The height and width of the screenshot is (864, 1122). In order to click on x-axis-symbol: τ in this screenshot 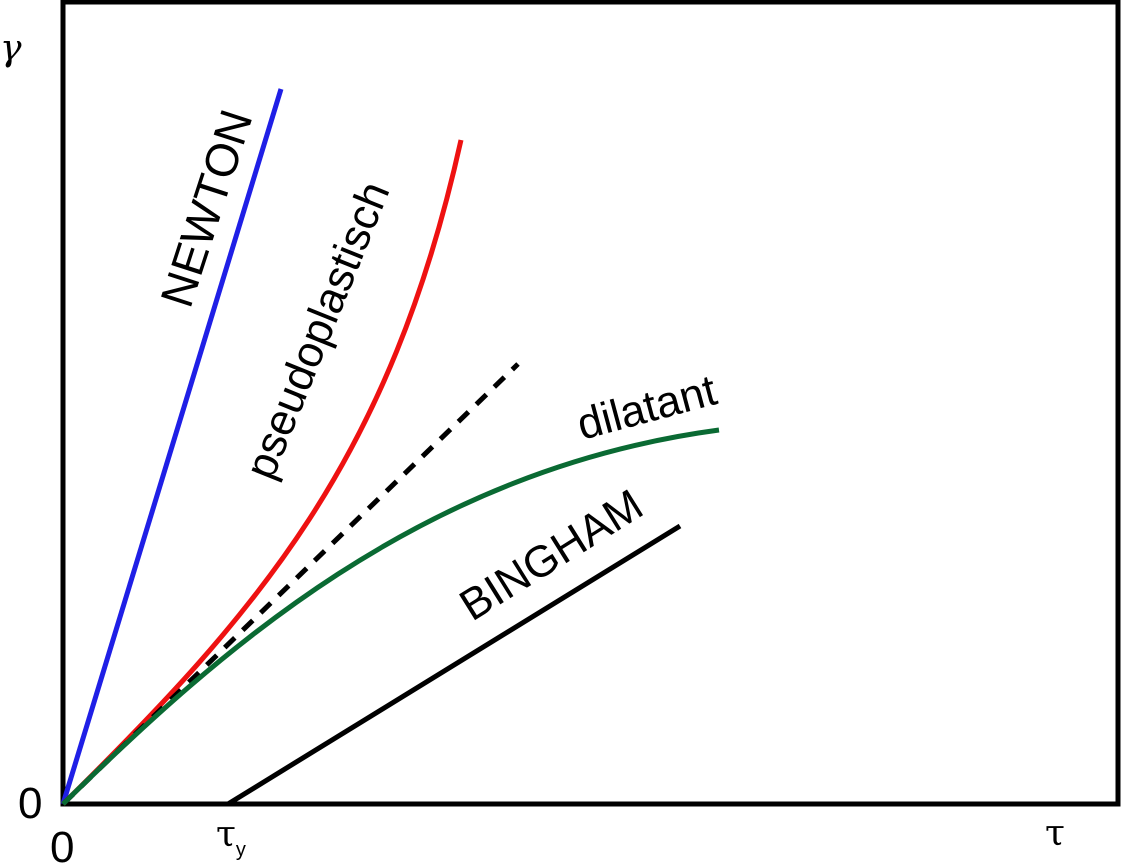, I will do `click(1055, 833)`.